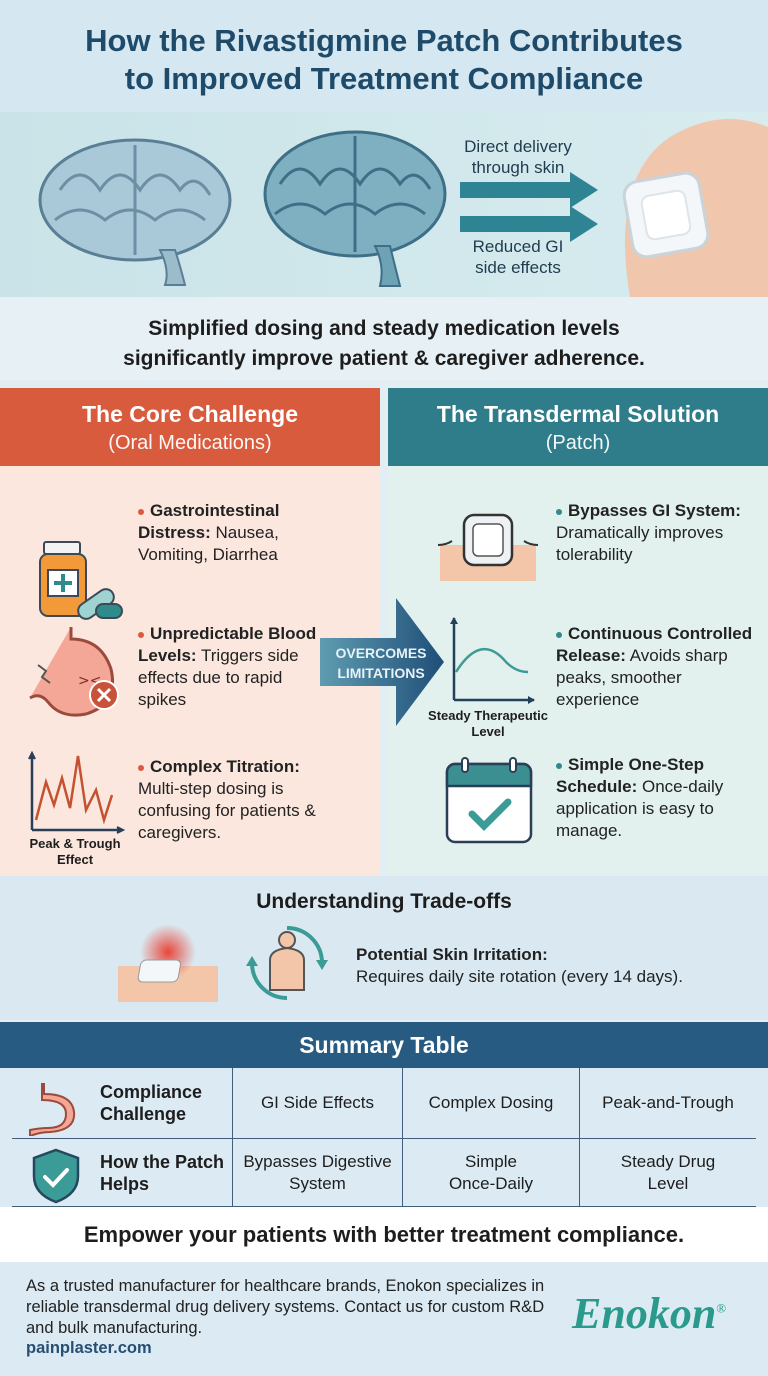 The image size is (768, 1376). What do you see at coordinates (190, 427) in the screenshot?
I see `challenge-header: The Core Challenge (Oral Medications)` at bounding box center [190, 427].